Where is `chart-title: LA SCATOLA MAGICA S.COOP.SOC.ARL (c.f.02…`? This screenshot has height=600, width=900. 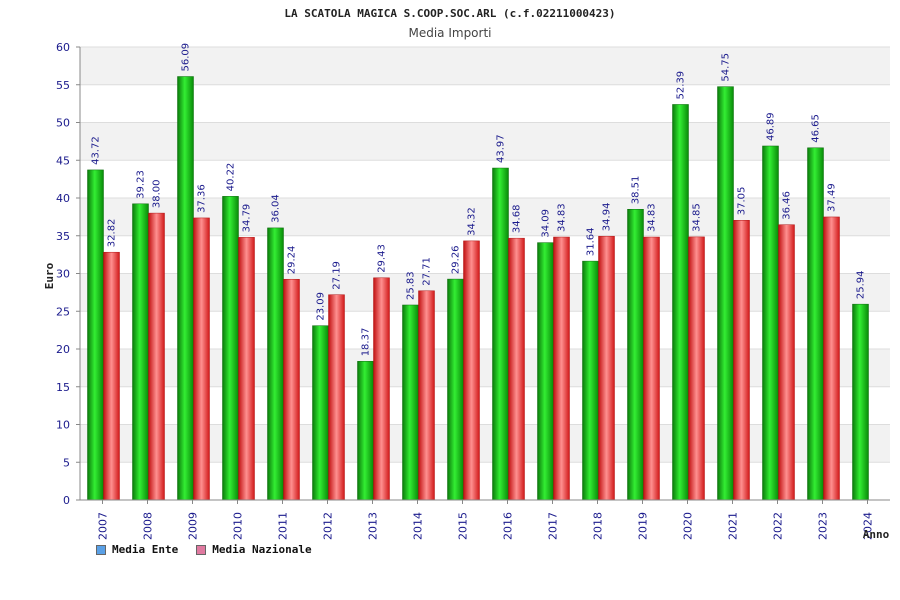
chart-title: LA SCATOLA MAGICA S.COOP.SOC.ARL (c.f.02… is located at coordinates (449, 13).